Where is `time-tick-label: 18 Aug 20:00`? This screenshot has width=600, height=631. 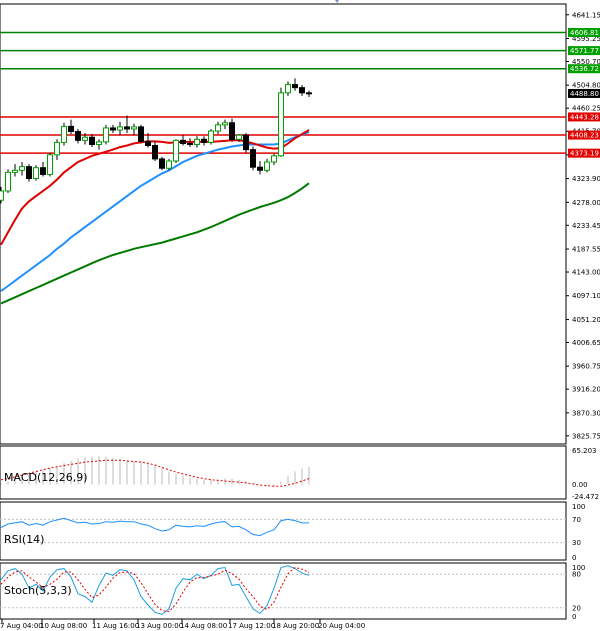
time-tick-label: 18 Aug 20:00 is located at coordinates (295, 626).